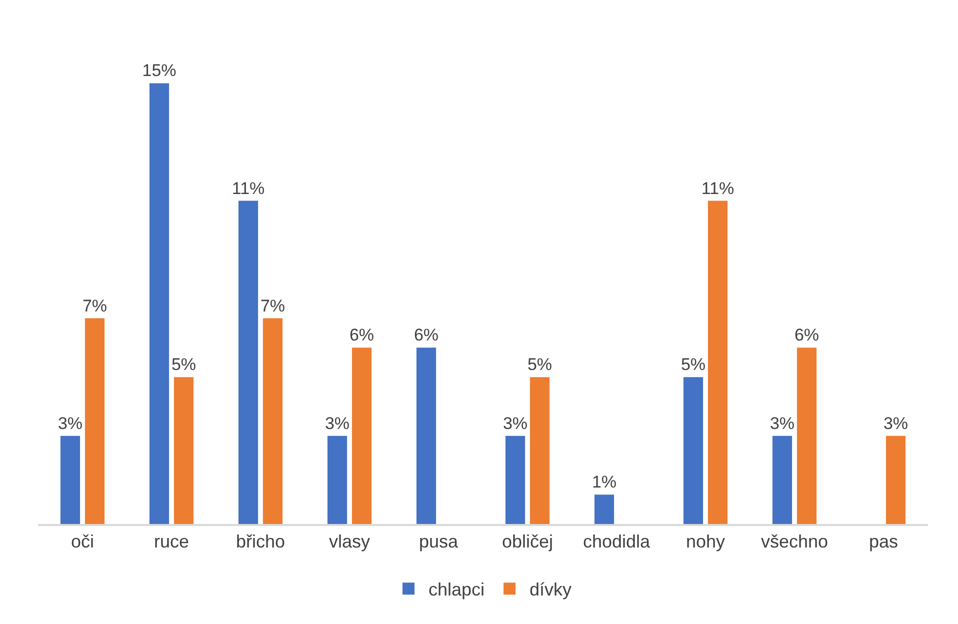 This screenshot has height=624, width=958. What do you see at coordinates (82, 541) in the screenshot?
I see `x-tick-label: oči` at bounding box center [82, 541].